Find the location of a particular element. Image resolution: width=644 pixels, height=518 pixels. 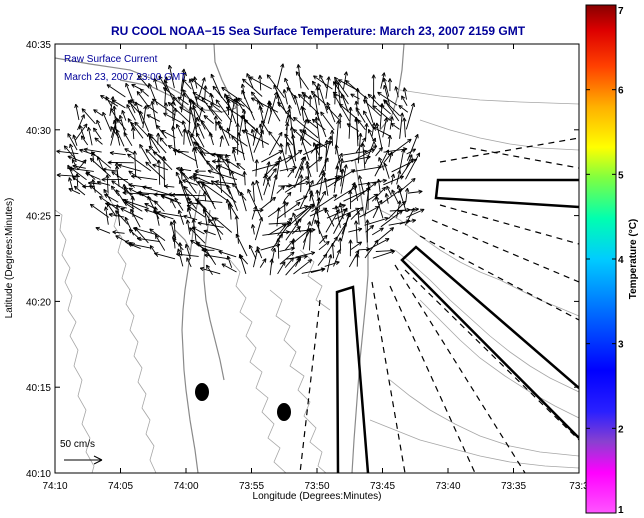

colorbar is located at coordinates (601, 259).